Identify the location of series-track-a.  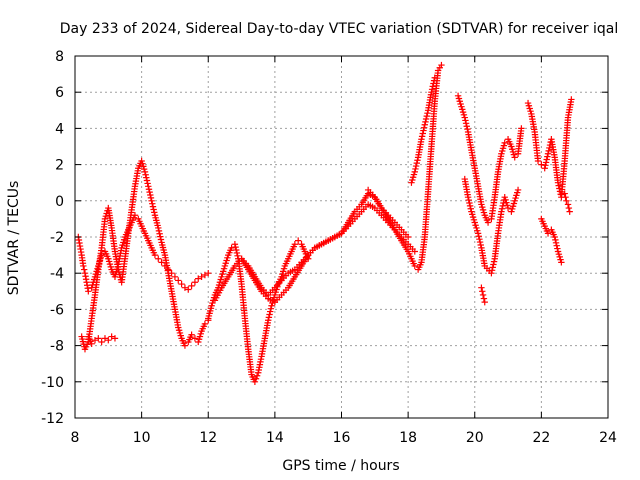
(143, 253).